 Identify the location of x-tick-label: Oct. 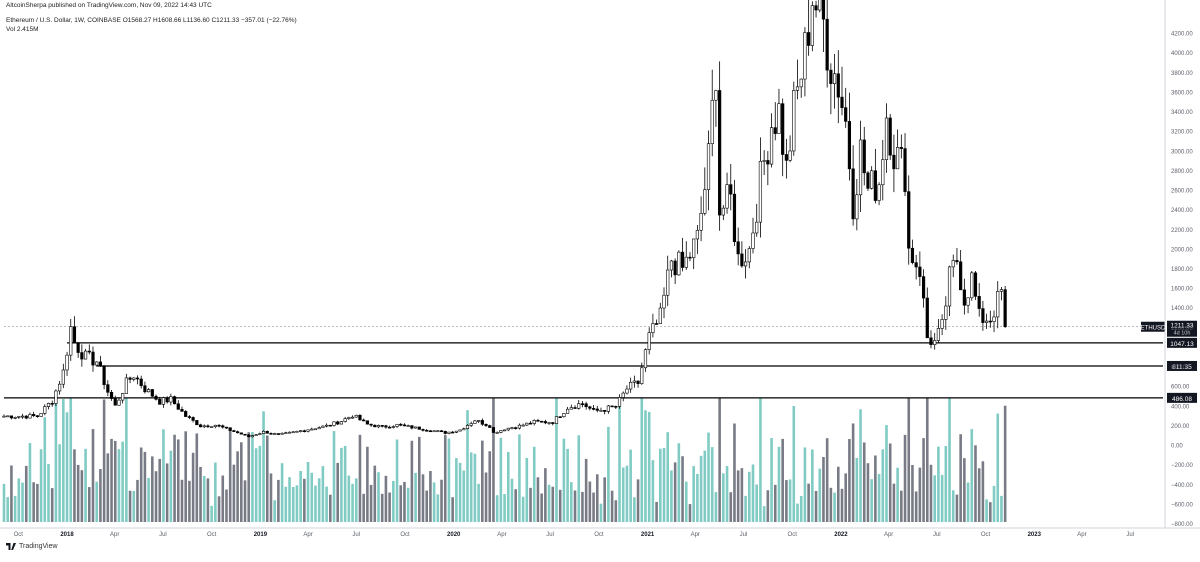
(793, 535).